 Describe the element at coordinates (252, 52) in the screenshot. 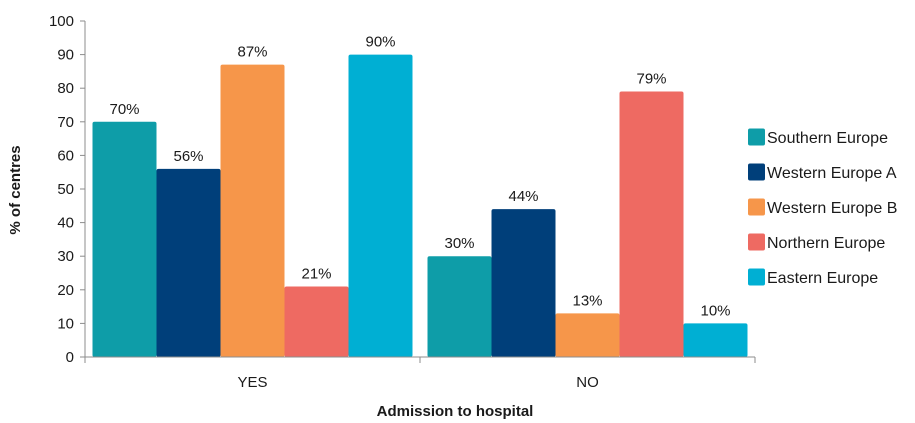

I see `data-label: 87%` at that location.